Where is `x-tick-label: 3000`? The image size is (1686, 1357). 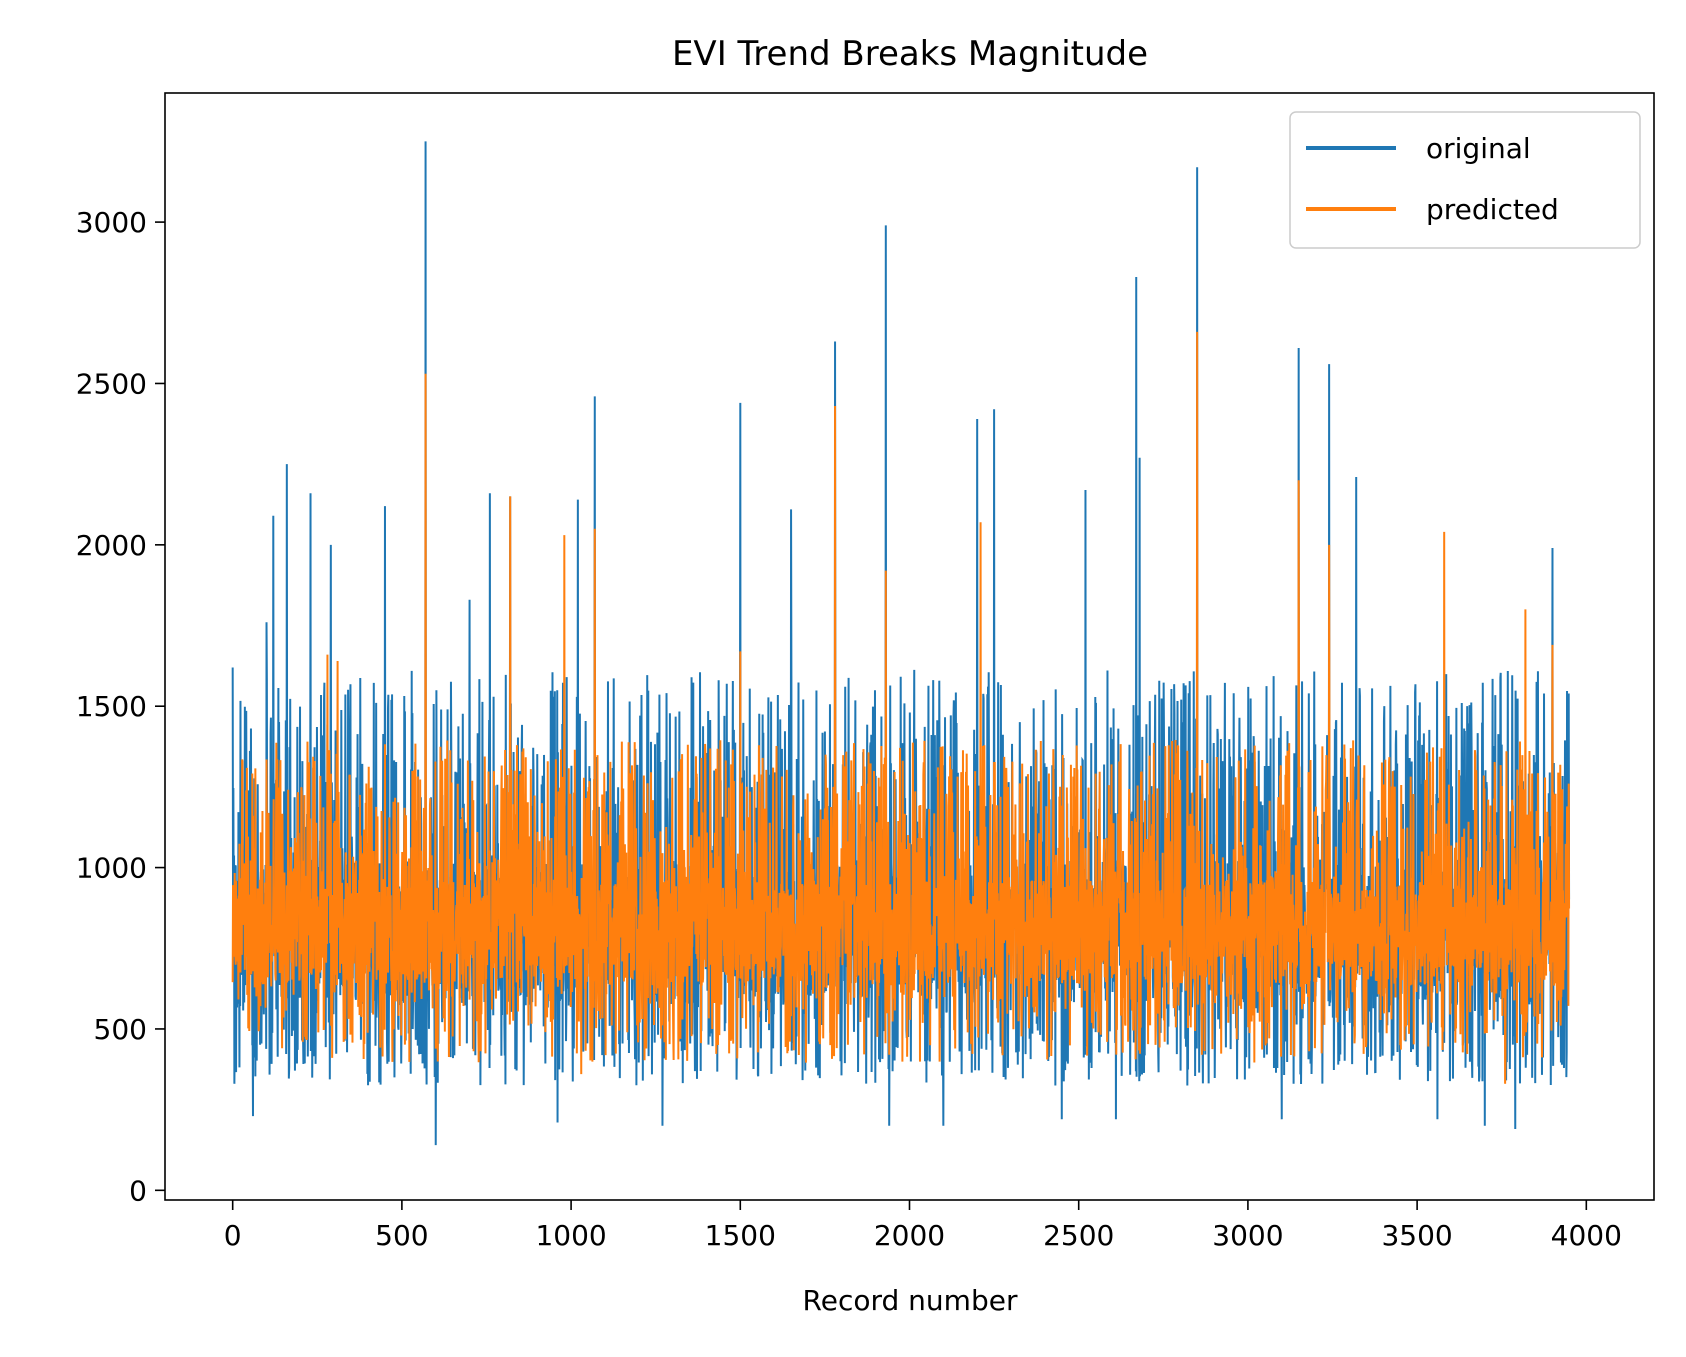
x-tick-label: 3000 is located at coordinates (1247, 1235).